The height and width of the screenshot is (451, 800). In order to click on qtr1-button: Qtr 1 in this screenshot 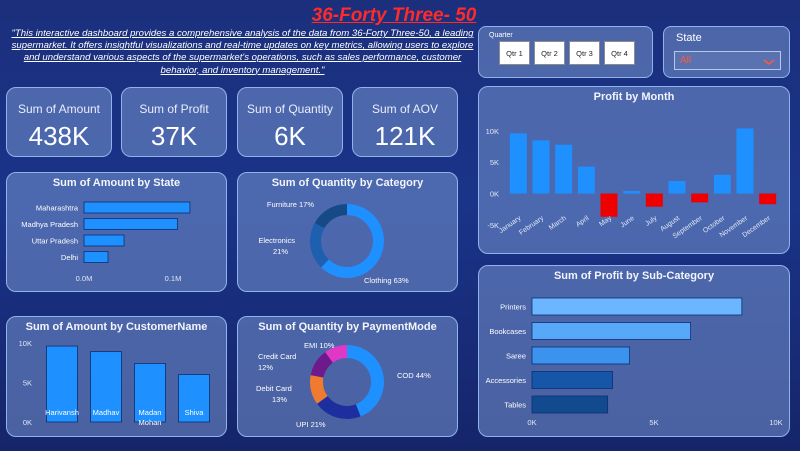, I will do `click(514, 53)`.